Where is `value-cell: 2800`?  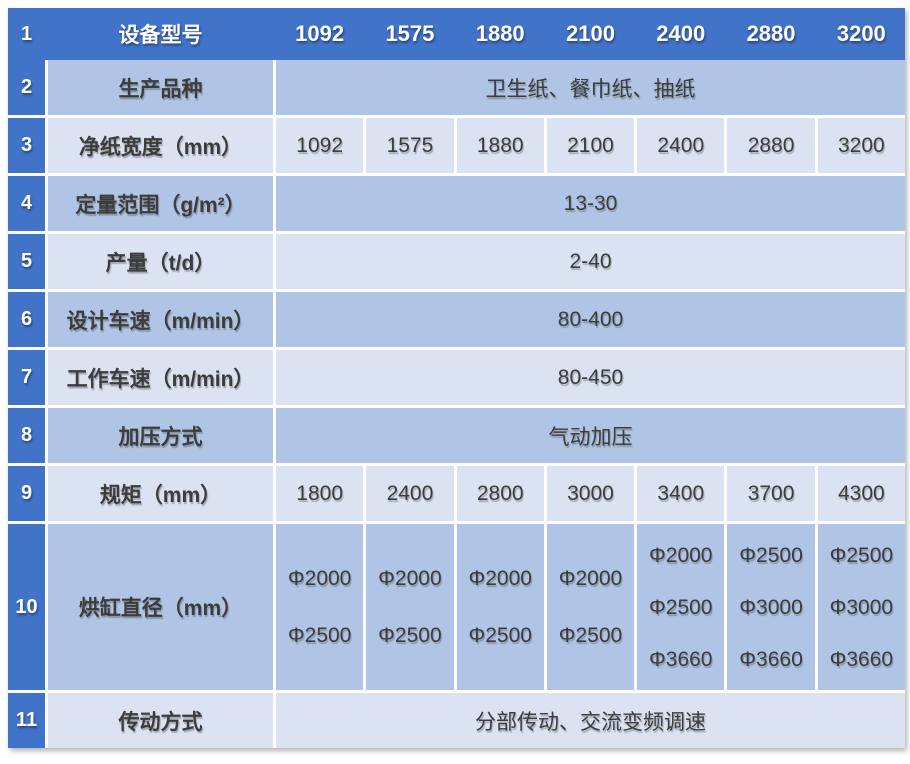 value-cell: 2800 is located at coordinates (500, 493).